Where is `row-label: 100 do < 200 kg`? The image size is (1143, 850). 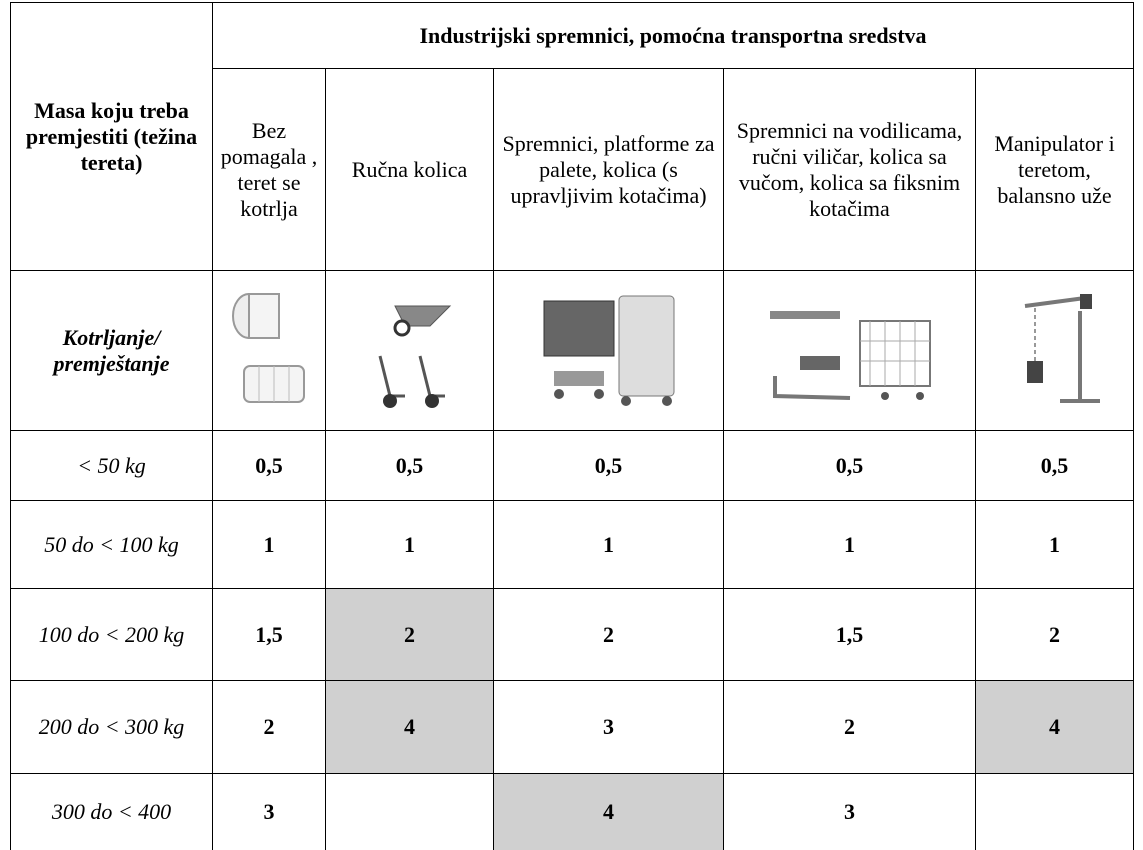 row-label: 100 do < 200 kg is located at coordinates (111, 634).